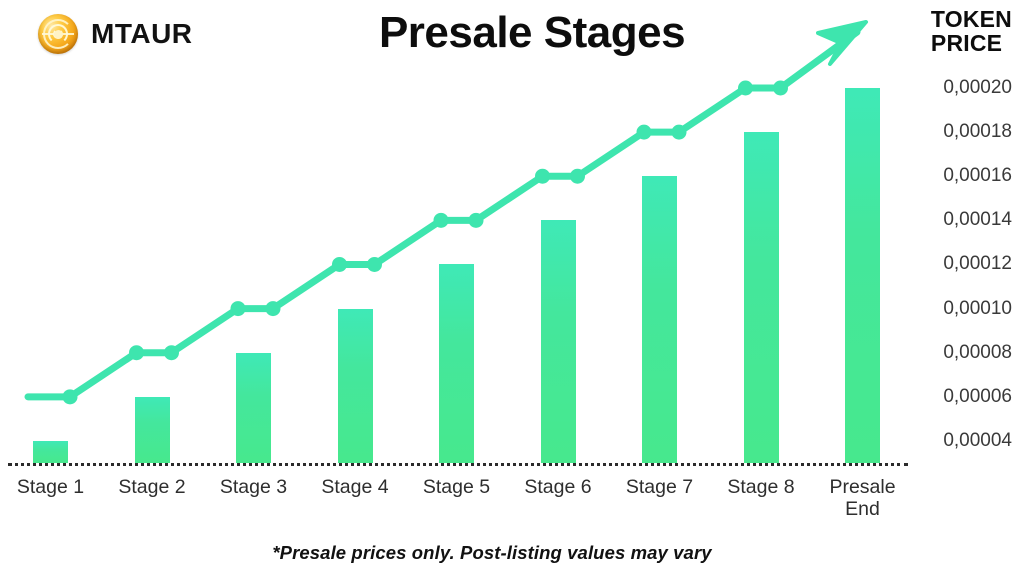  I want to click on y-axis-tick: 0,00008, so click(977, 352).